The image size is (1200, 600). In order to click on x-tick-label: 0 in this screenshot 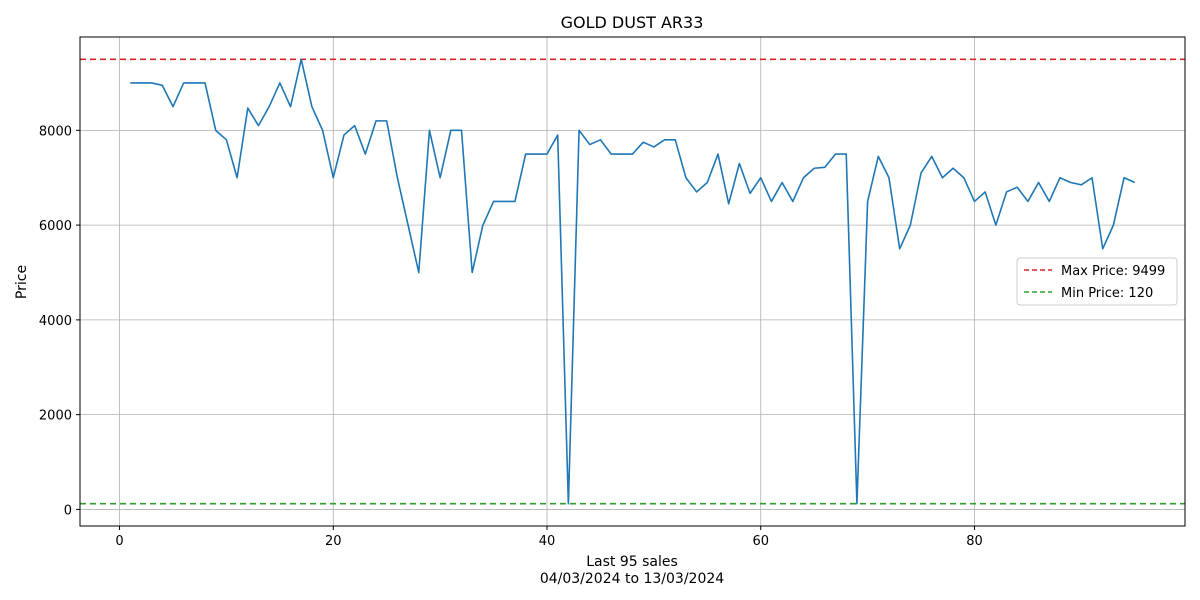, I will do `click(119, 541)`.